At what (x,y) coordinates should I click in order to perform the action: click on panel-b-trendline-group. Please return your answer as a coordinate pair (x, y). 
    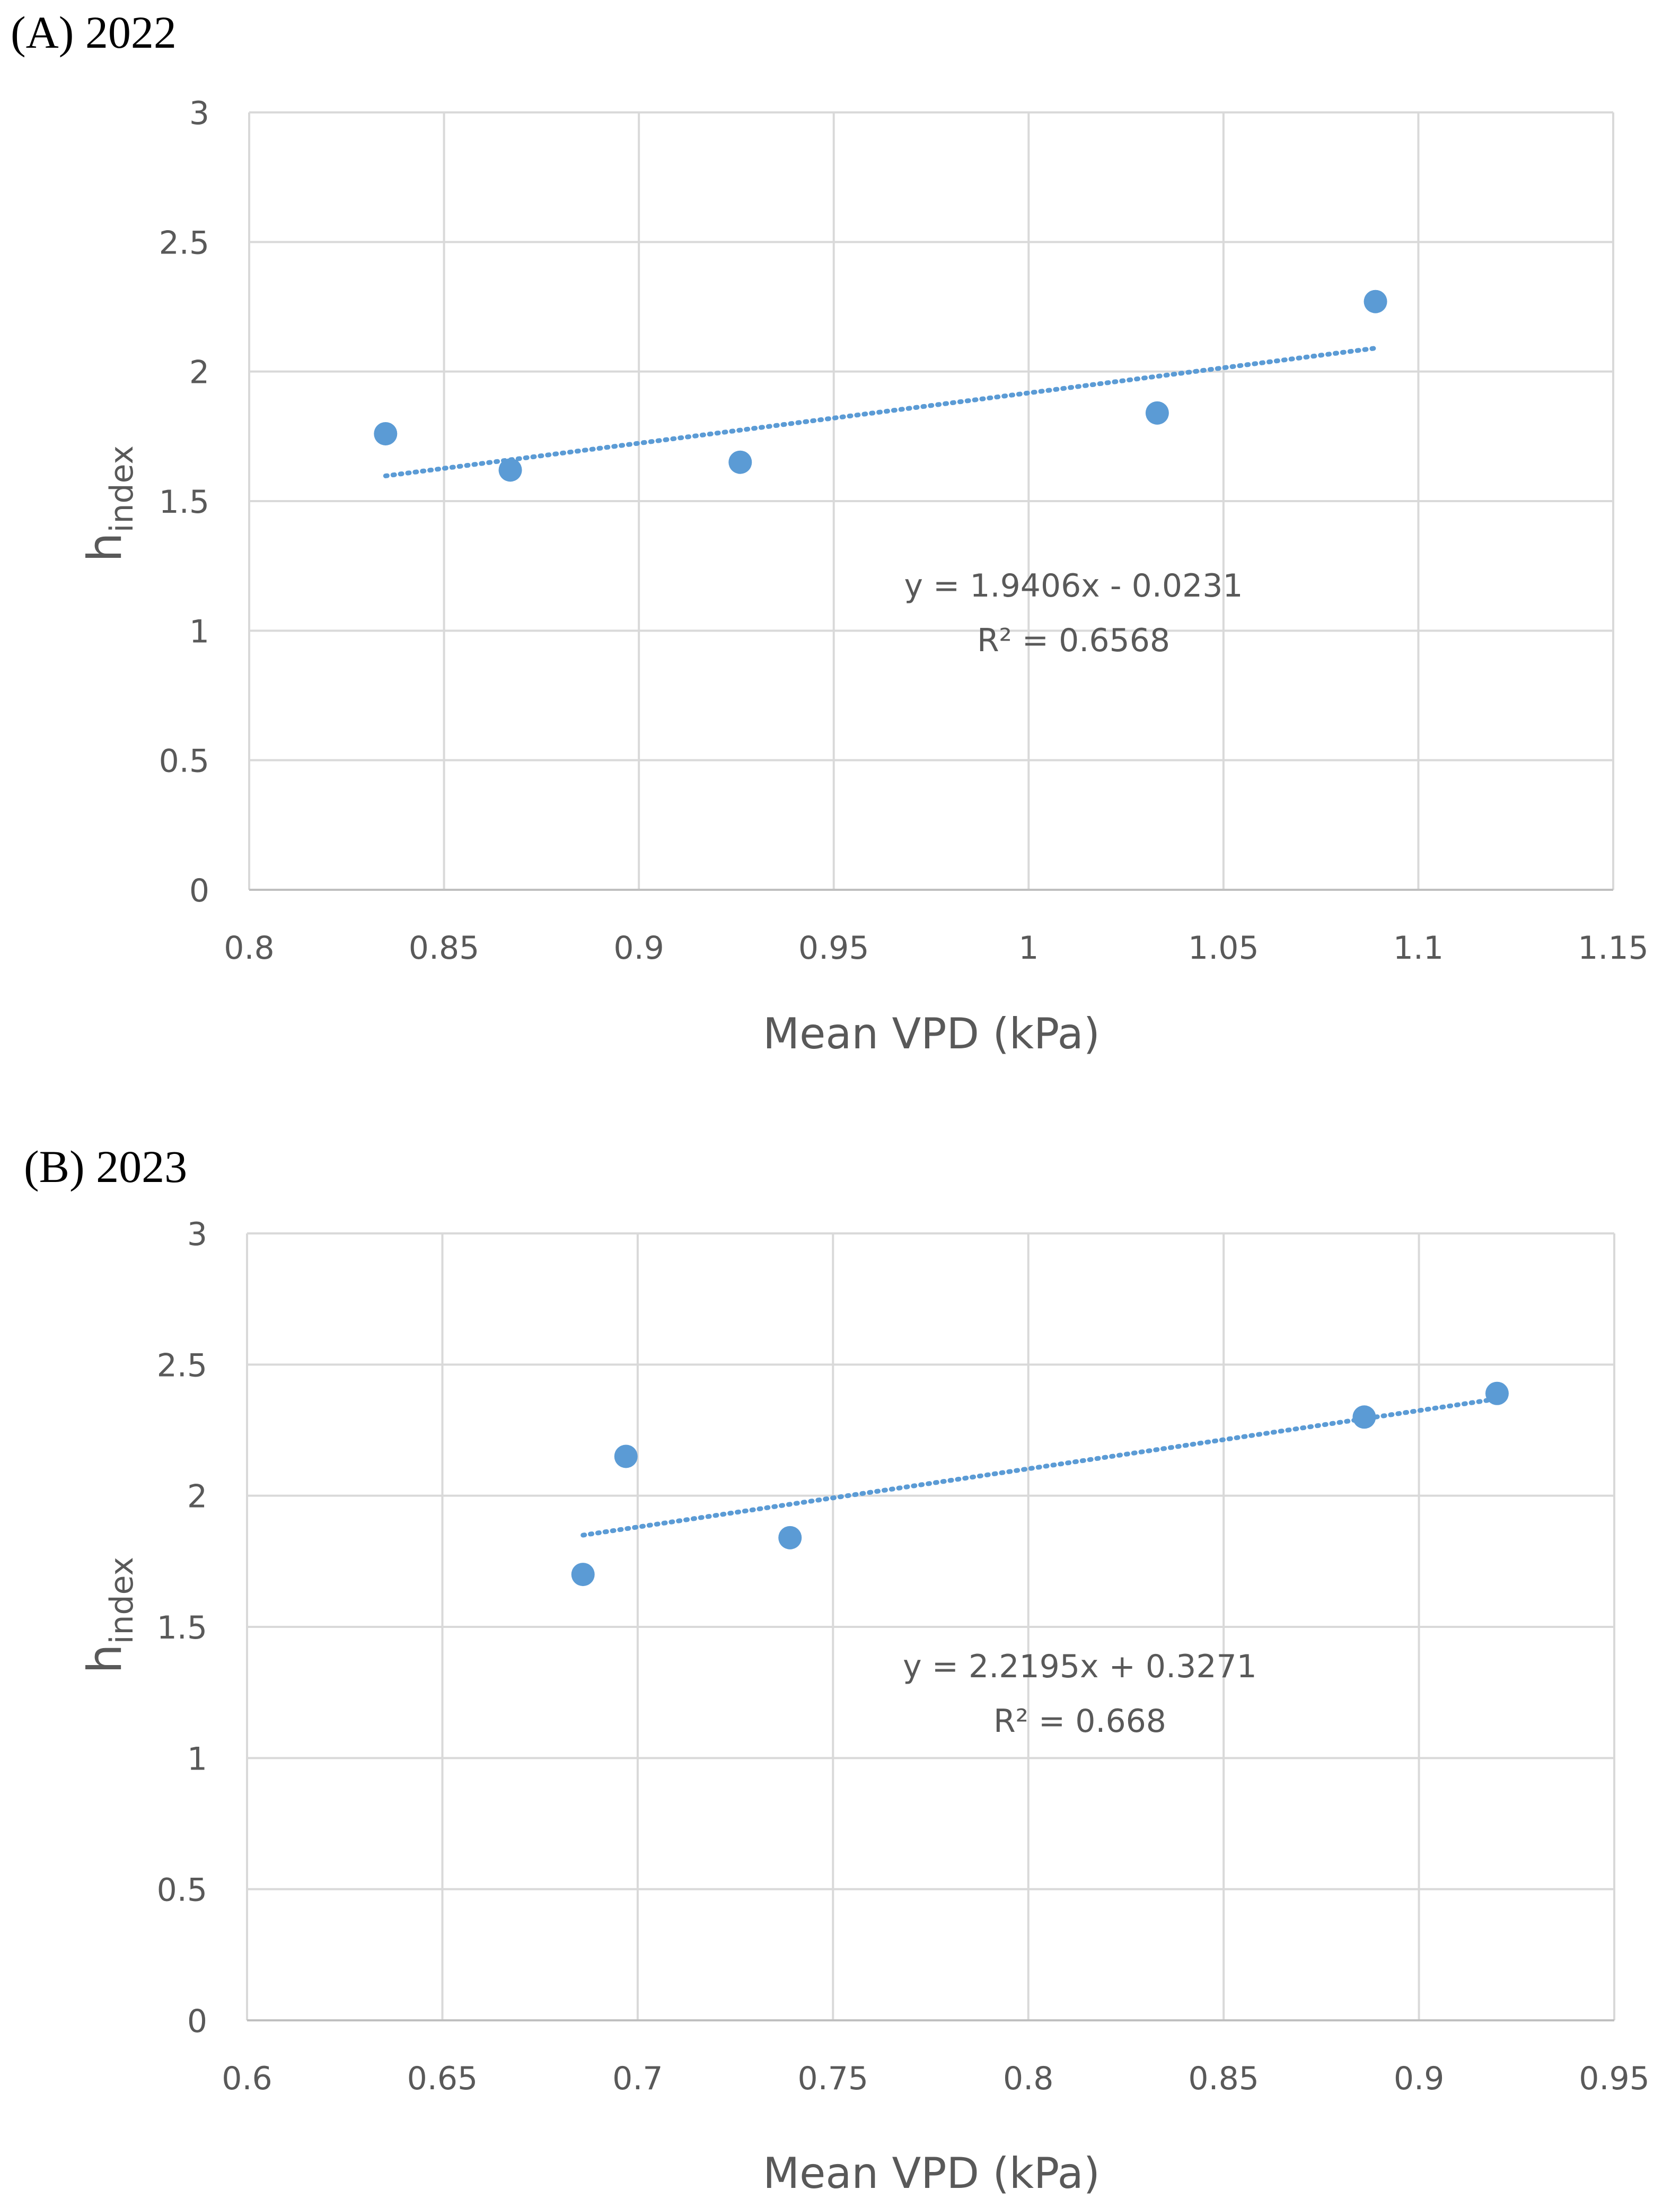
    Looking at the image, I should click on (1040, 1467).